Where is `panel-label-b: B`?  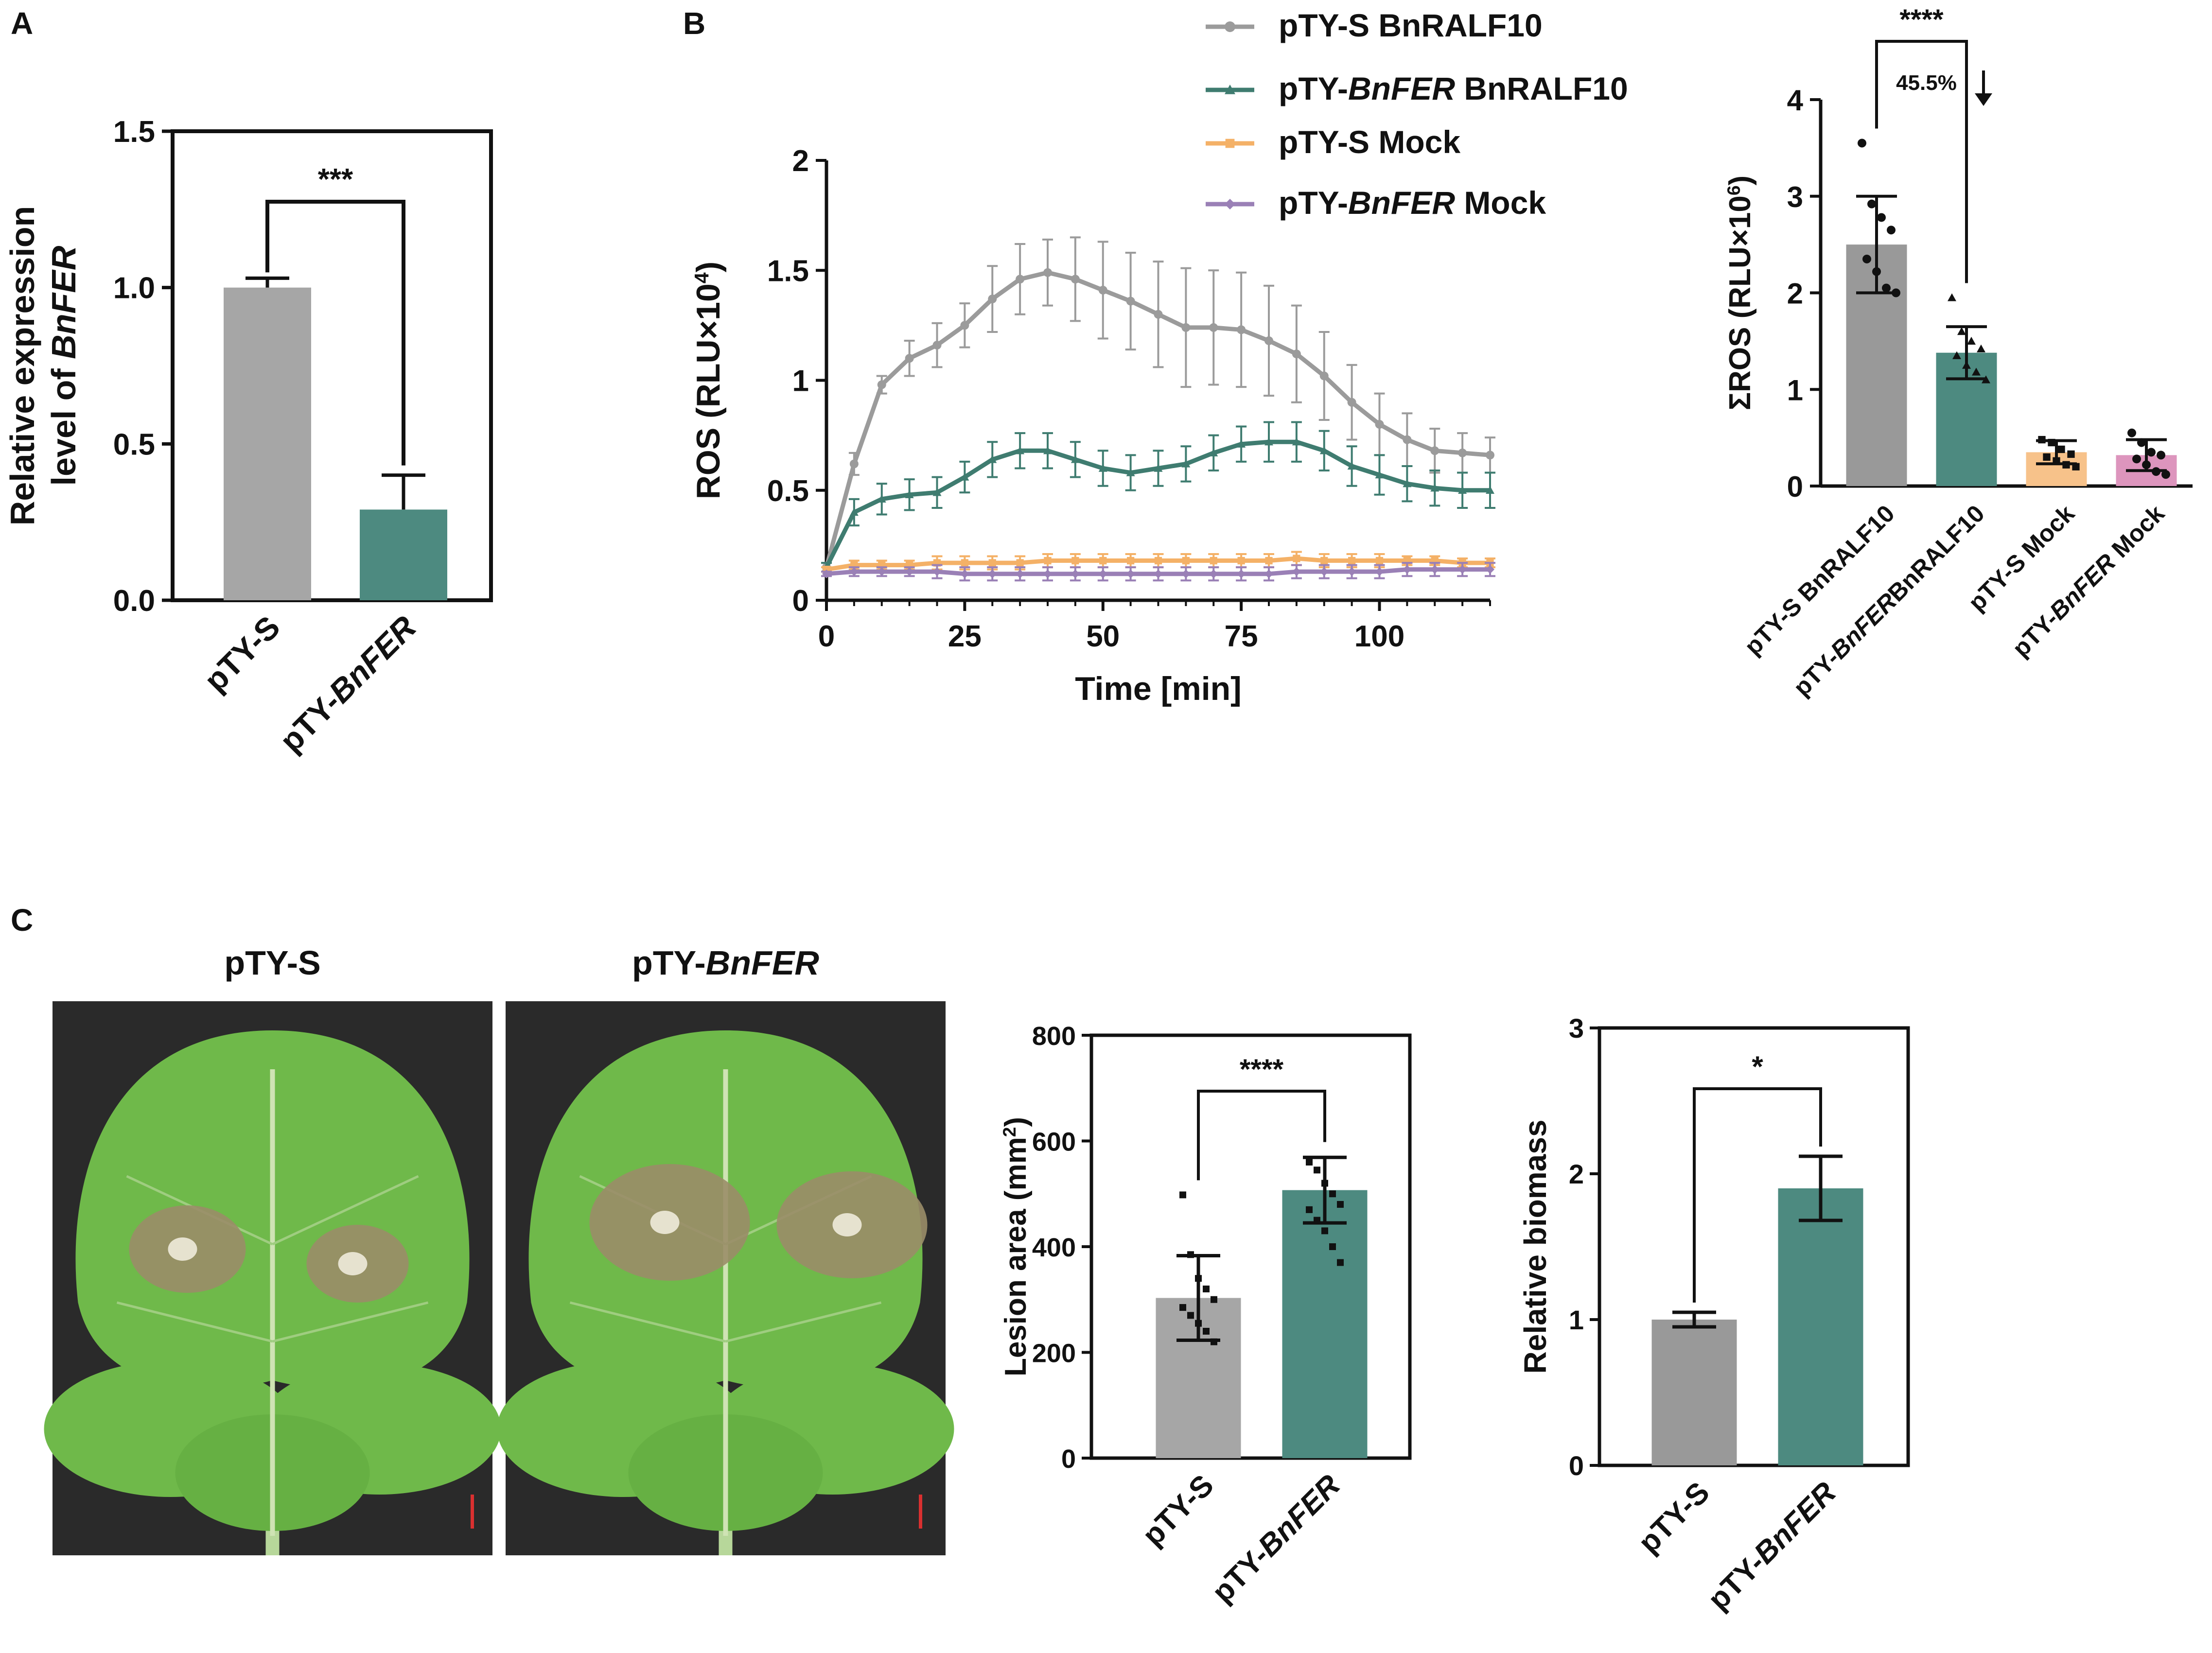 panel-label-b: B is located at coordinates (694, 23).